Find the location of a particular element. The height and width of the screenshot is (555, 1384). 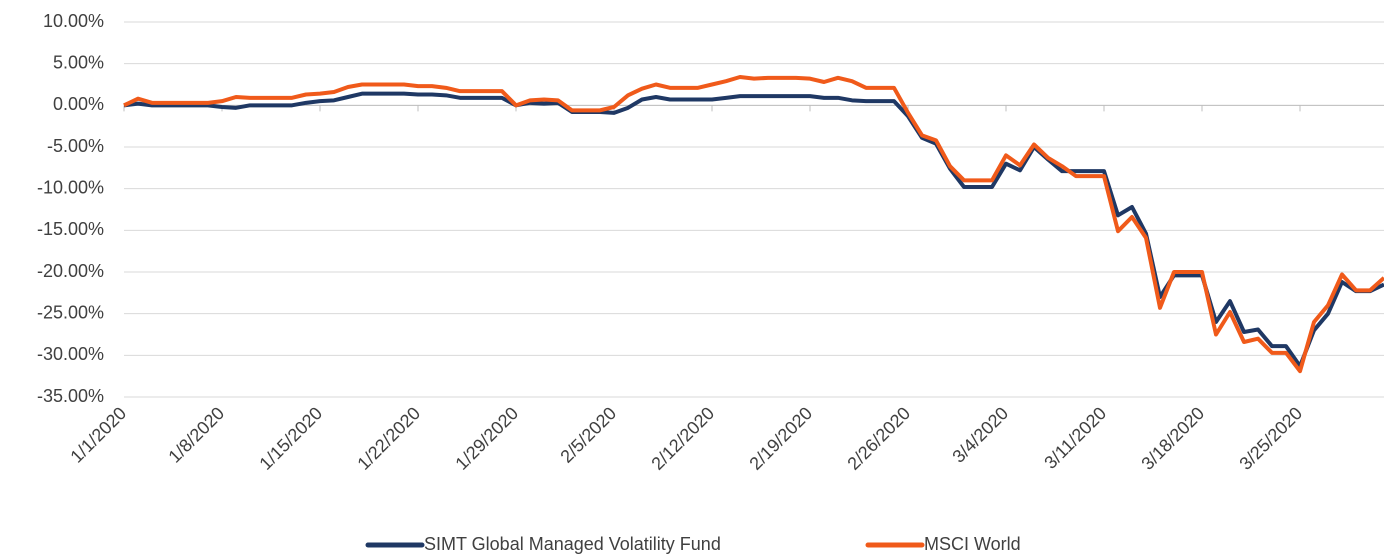

y-tick-label: 0.00% is located at coordinates (78, 104).